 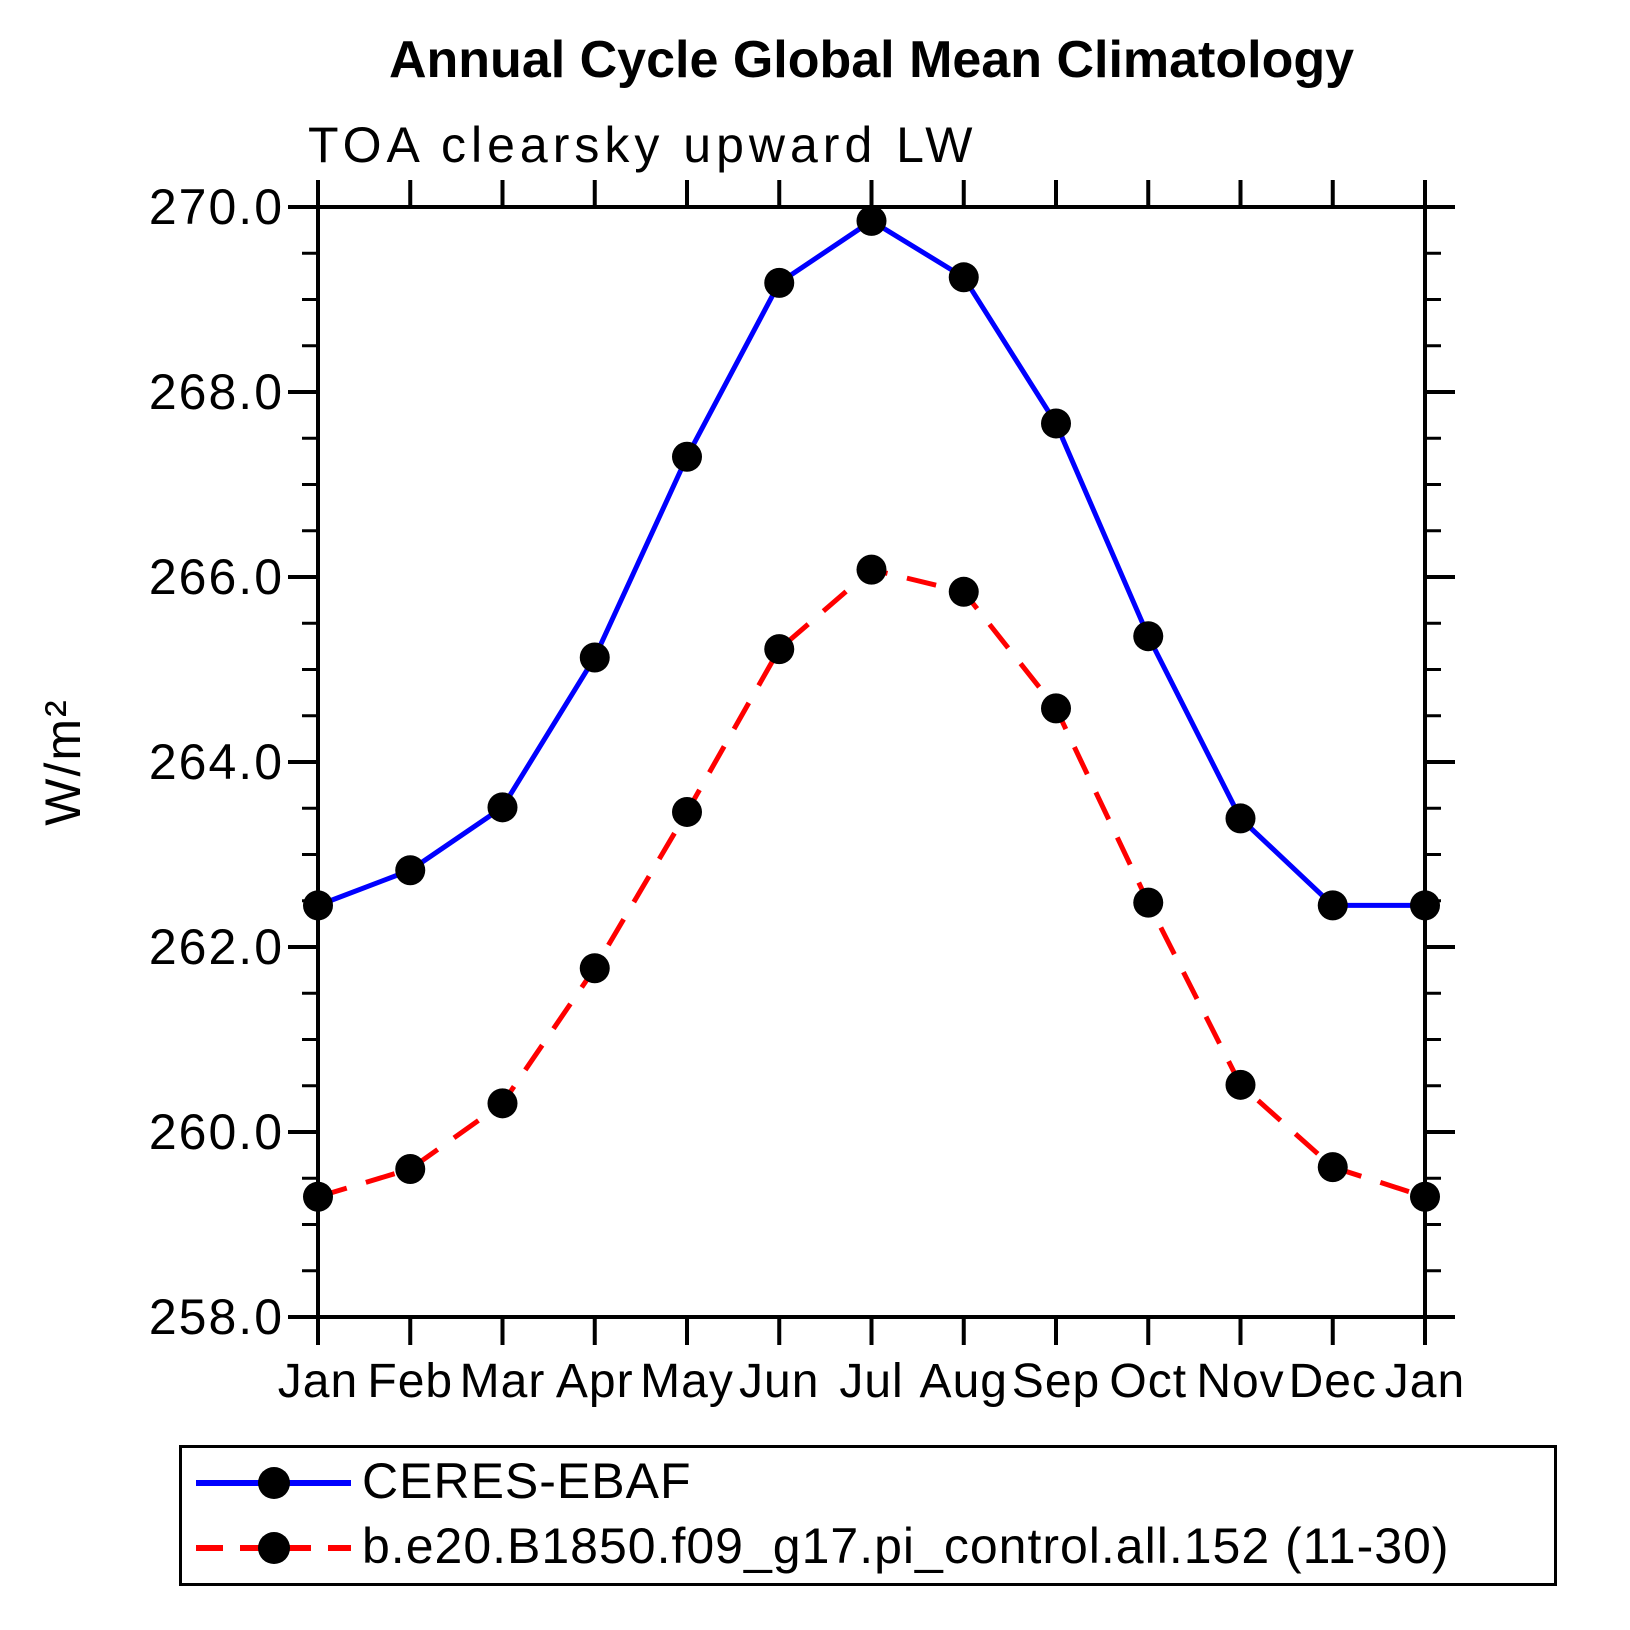 What do you see at coordinates (216, 392) in the screenshot?
I see `y-tick-label: 268.0` at bounding box center [216, 392].